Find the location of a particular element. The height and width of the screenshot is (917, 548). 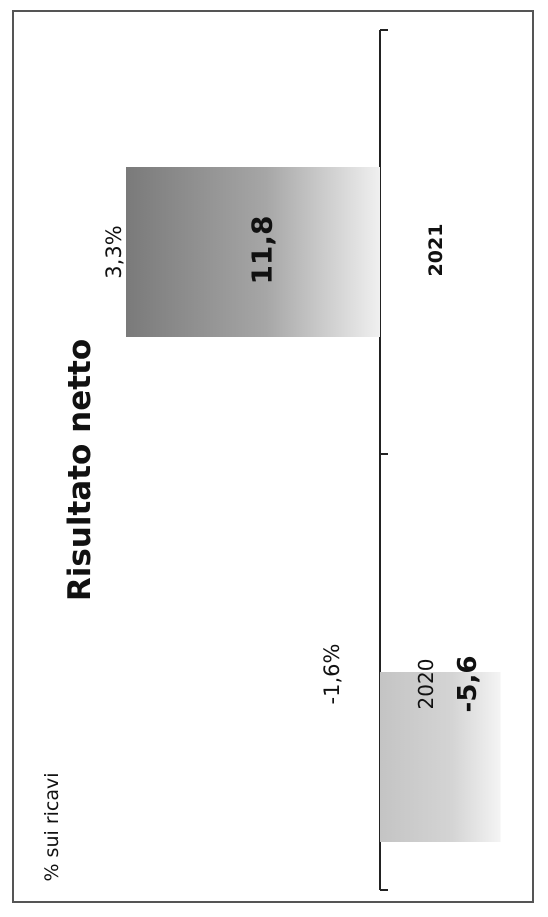

bar-2020 is located at coordinates (440, 757).